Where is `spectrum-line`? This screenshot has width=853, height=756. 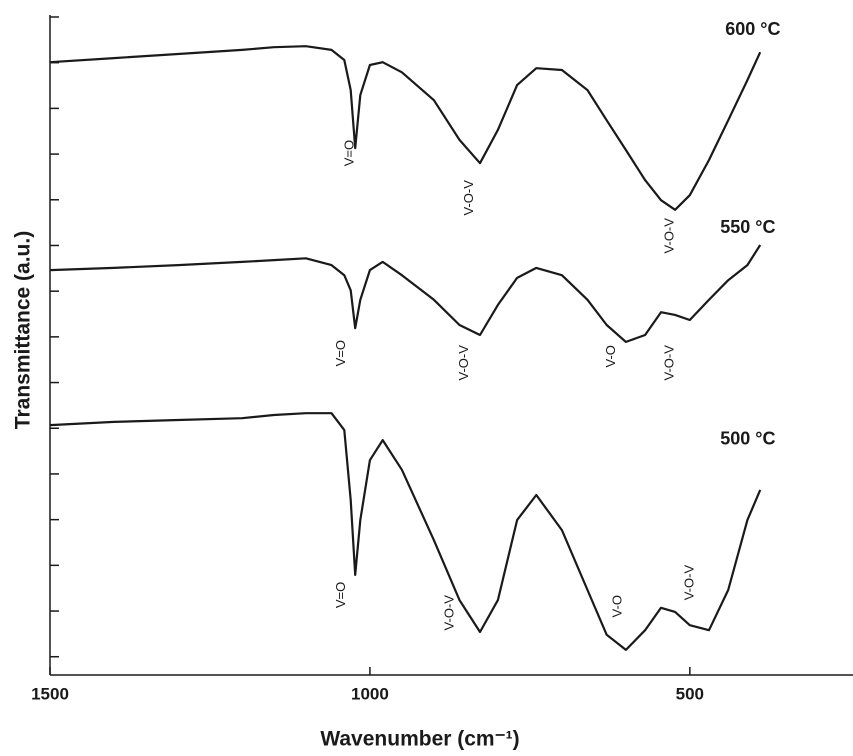
spectrum-line is located at coordinates (405, 293).